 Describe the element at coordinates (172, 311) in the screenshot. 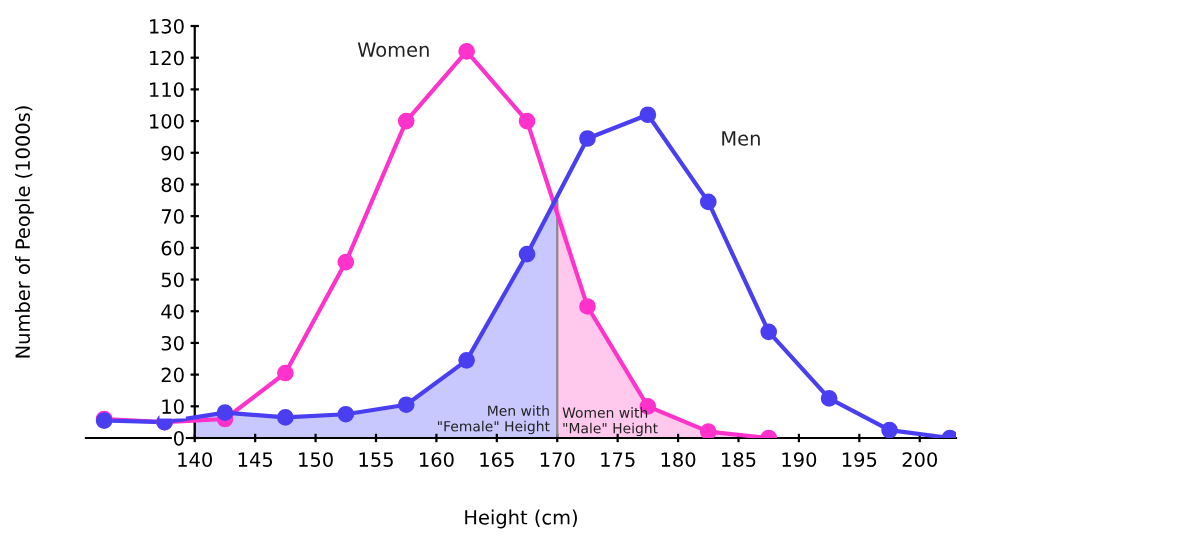

I see `y-tick-label: 40` at that location.